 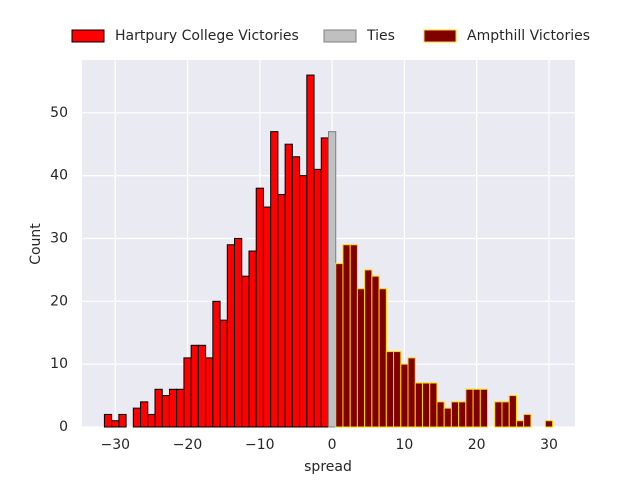 I want to click on y-tick-label: 20, so click(x=59, y=301).